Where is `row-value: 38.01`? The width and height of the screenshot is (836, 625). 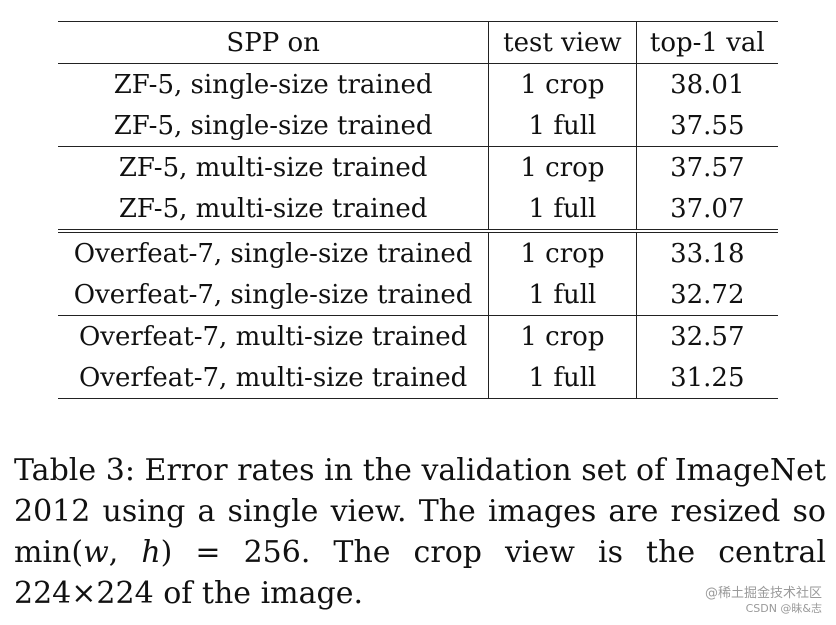
row-value: 38.01 is located at coordinates (706, 84).